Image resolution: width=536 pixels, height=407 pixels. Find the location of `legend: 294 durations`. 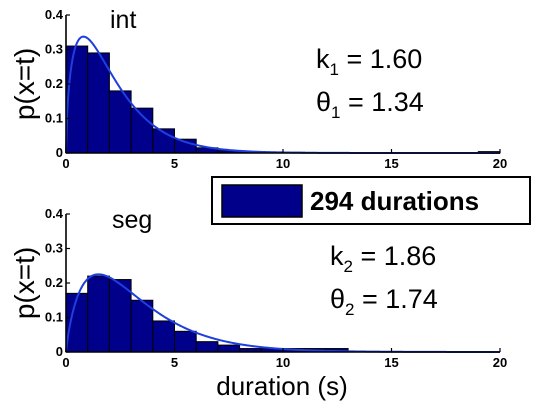

legend: 294 durations is located at coordinates (371, 200).